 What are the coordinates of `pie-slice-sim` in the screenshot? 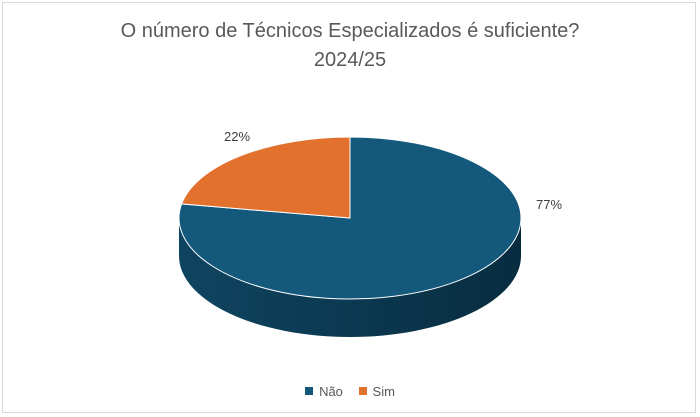 It's located at (265, 177).